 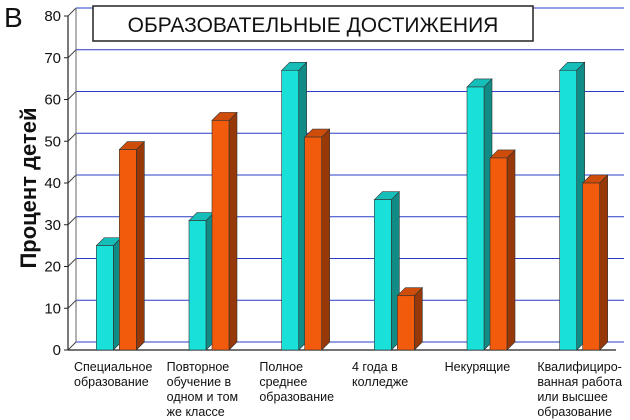 What do you see at coordinates (52, 308) in the screenshot?
I see `y-tick-label: 10` at bounding box center [52, 308].